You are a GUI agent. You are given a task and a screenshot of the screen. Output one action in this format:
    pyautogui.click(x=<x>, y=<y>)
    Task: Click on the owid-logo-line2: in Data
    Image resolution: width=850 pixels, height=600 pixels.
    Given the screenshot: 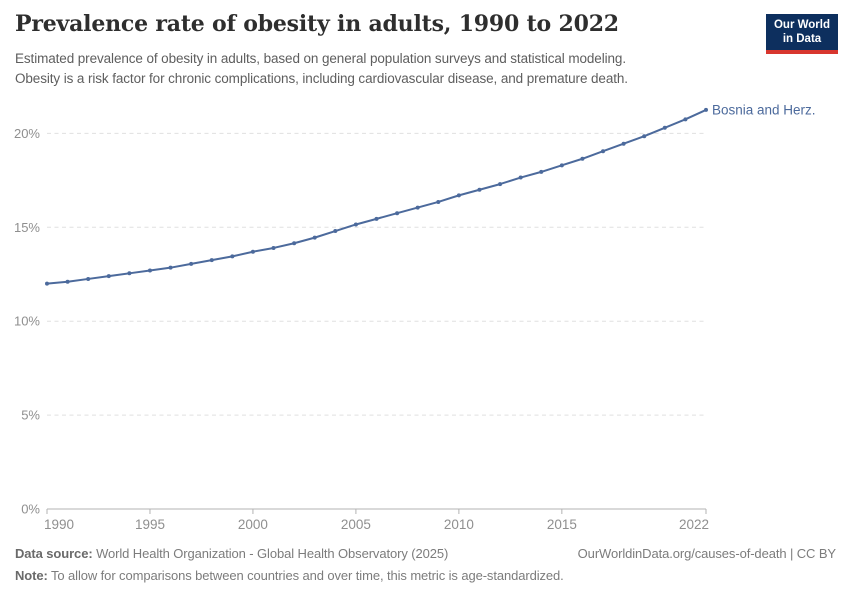 What is the action you would take?
    pyautogui.click(x=802, y=38)
    